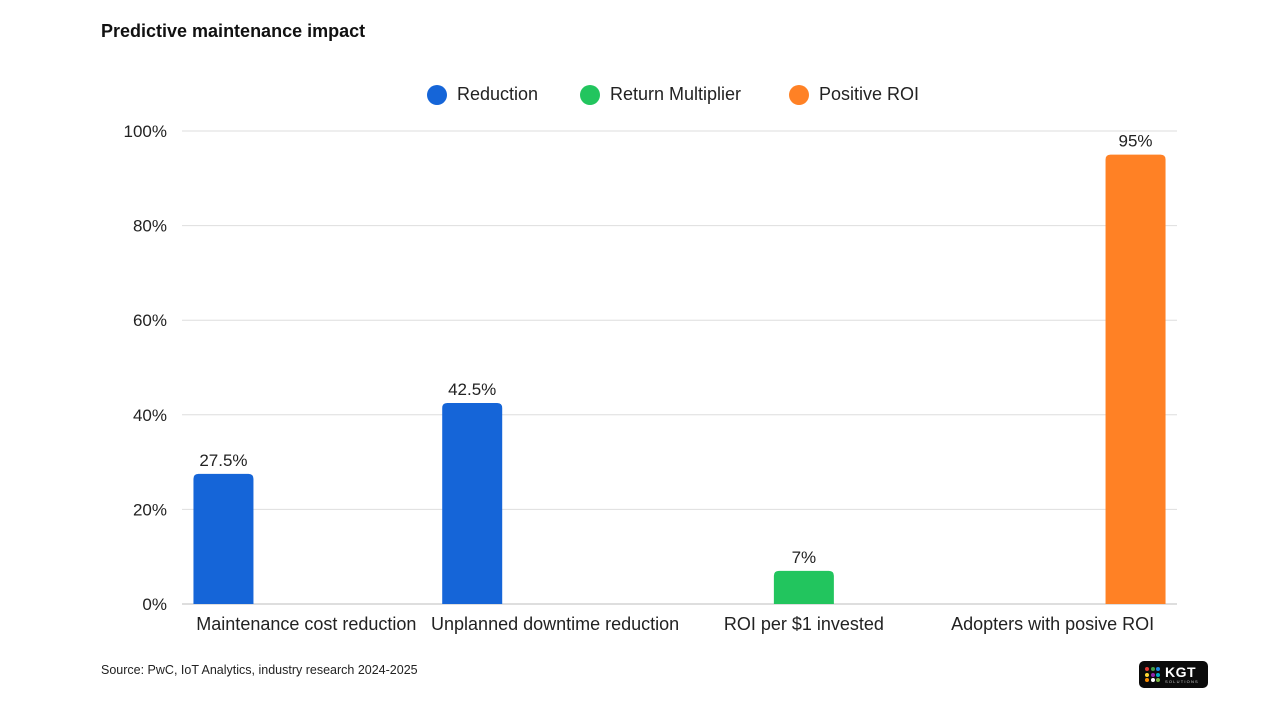  I want to click on bar-adopters-with-posive-roi, so click(1135, 379).